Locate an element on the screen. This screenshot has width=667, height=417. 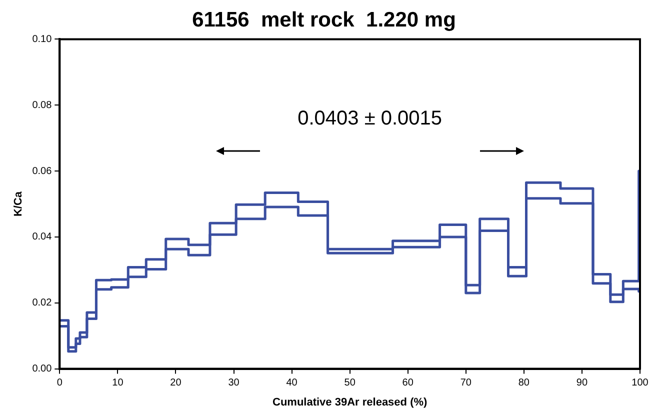
annotation: 0.0403 ± 0.0015 is located at coordinates (370, 119).